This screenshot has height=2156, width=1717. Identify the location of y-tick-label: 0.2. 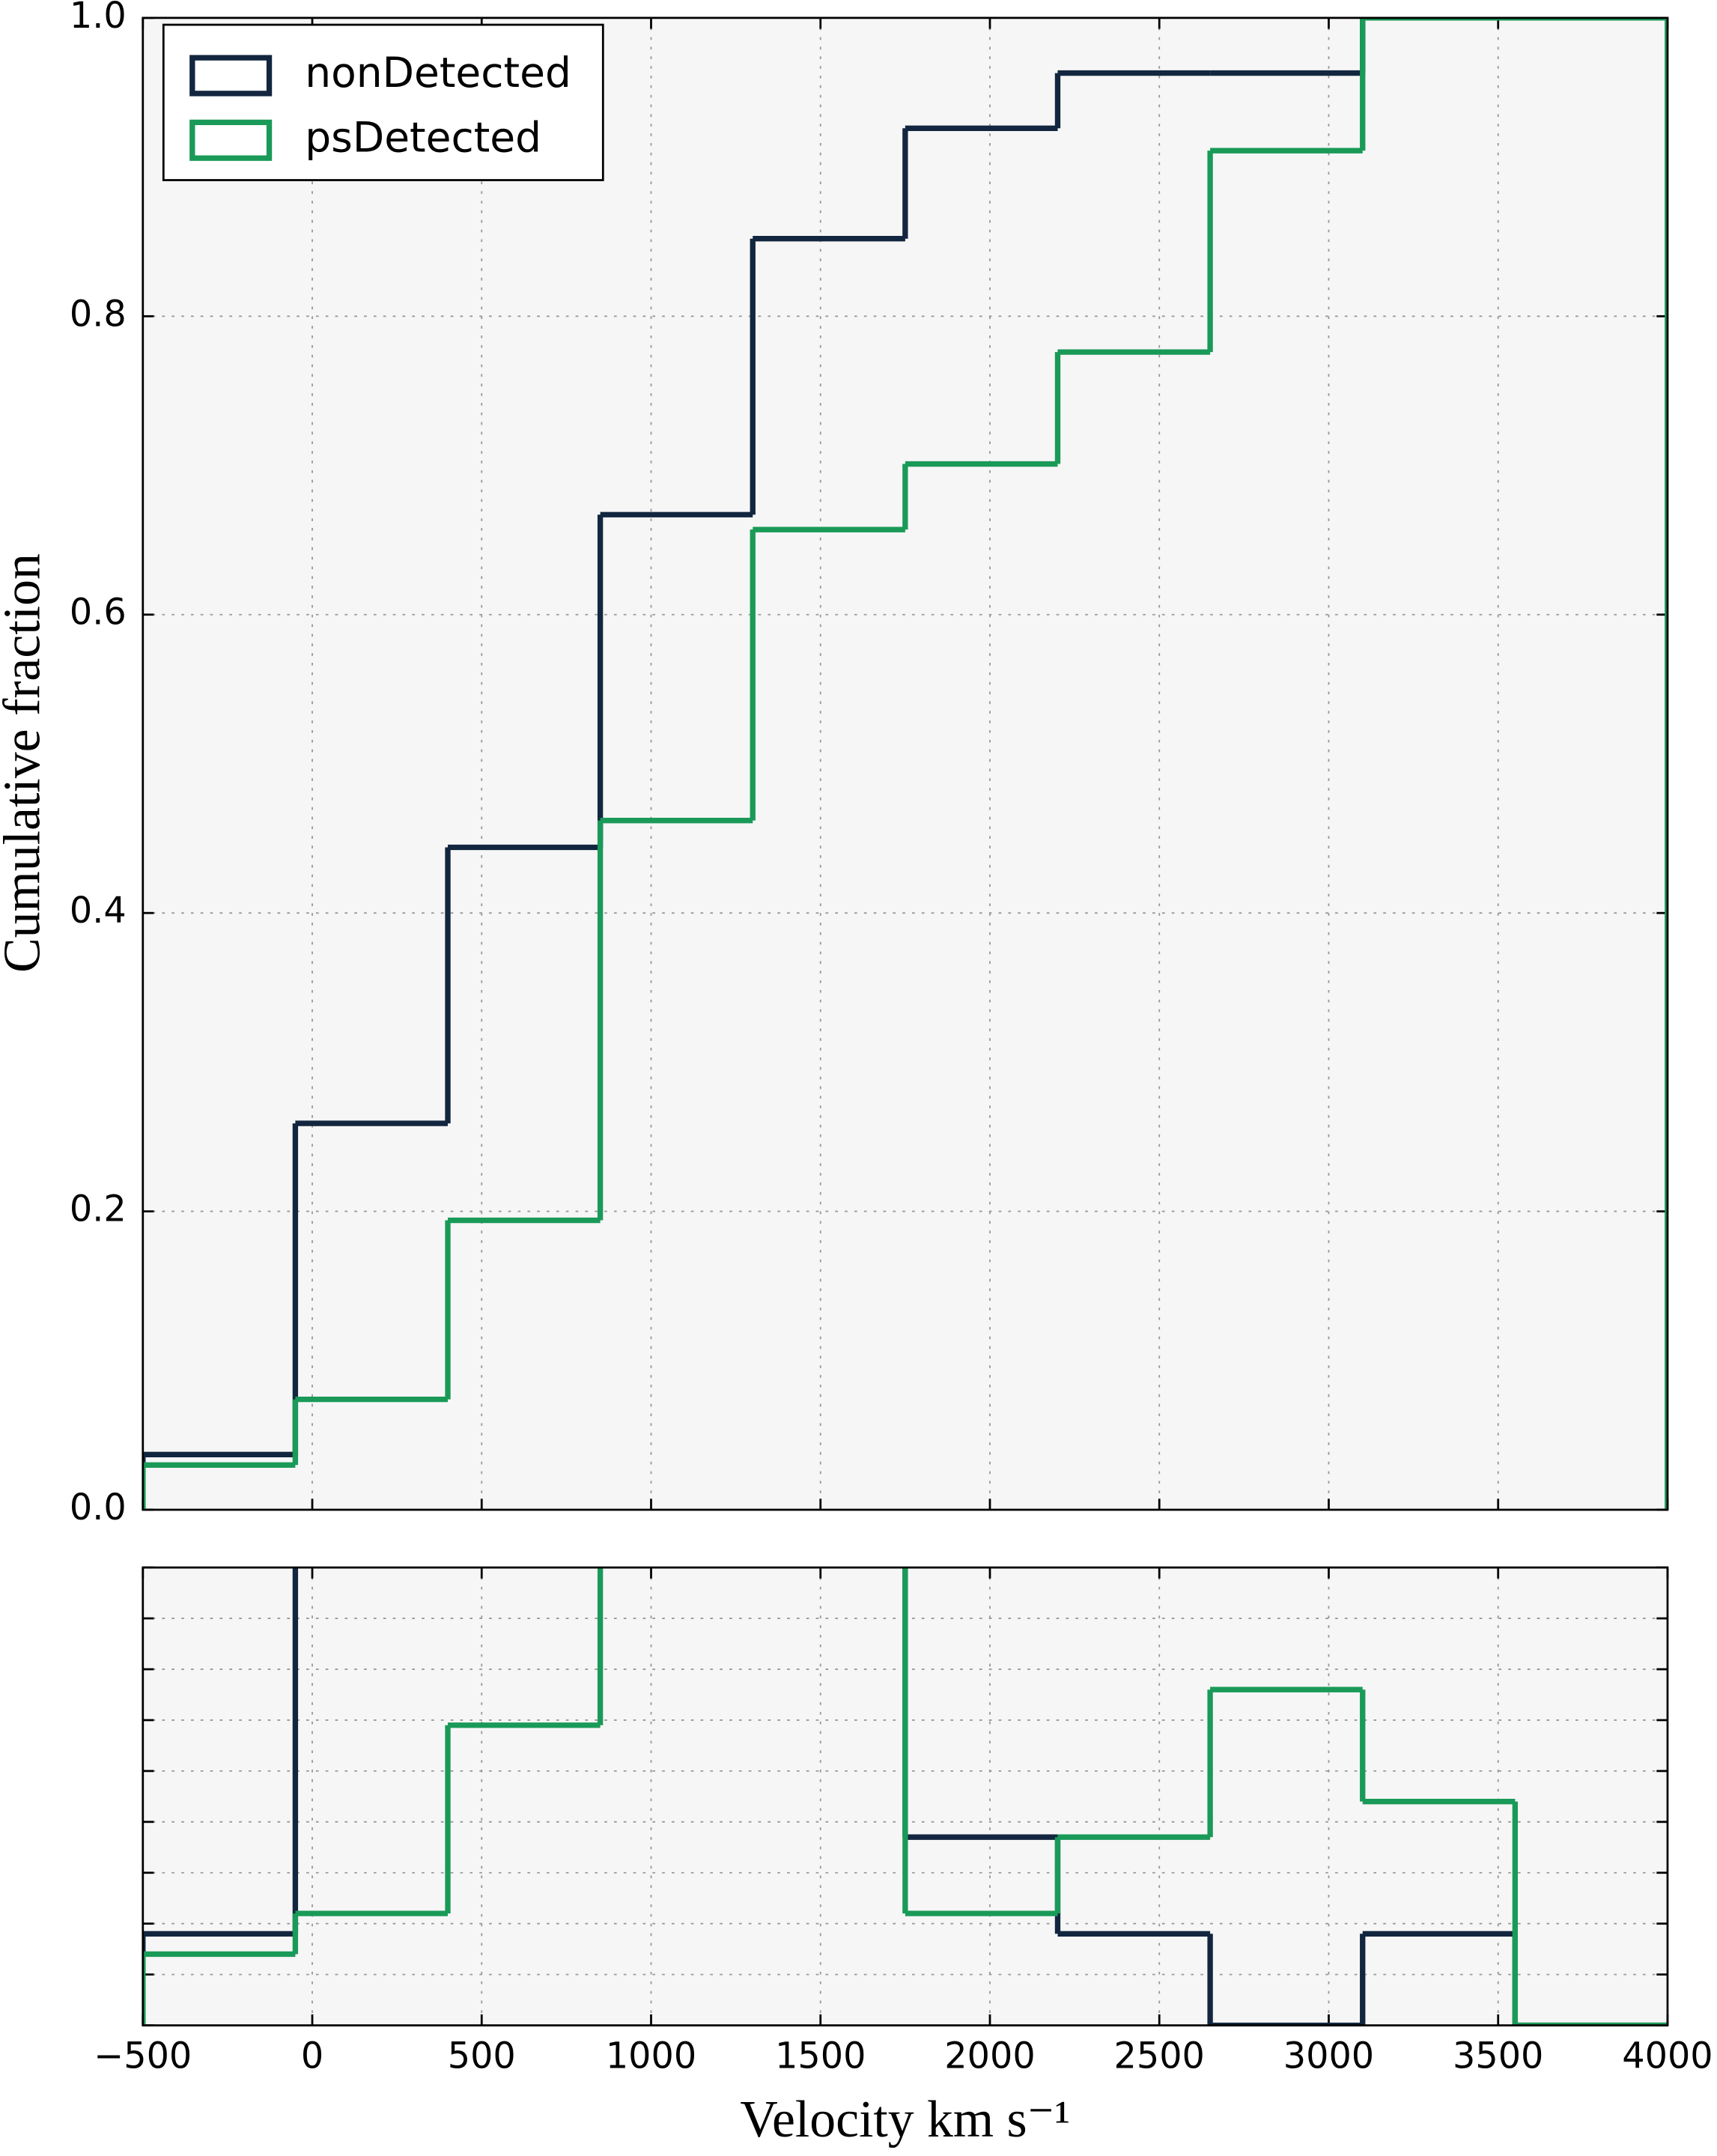
(98, 1209).